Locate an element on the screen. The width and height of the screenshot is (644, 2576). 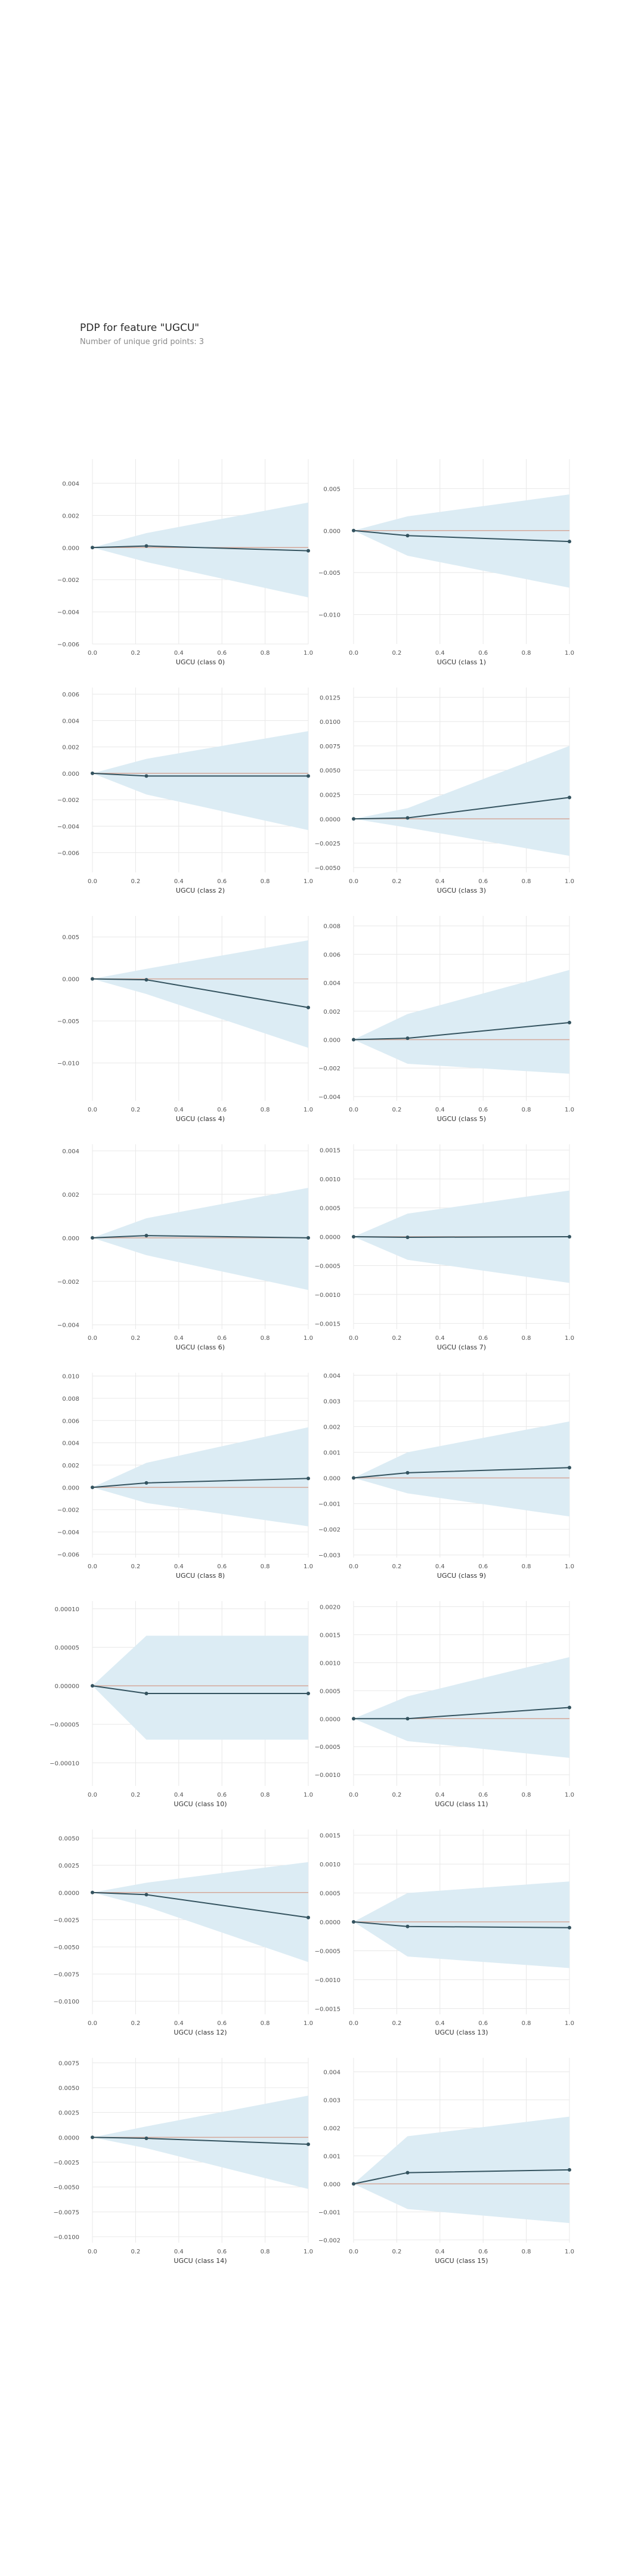
y-tick-label: −0.002 is located at coordinates (329, 2241).